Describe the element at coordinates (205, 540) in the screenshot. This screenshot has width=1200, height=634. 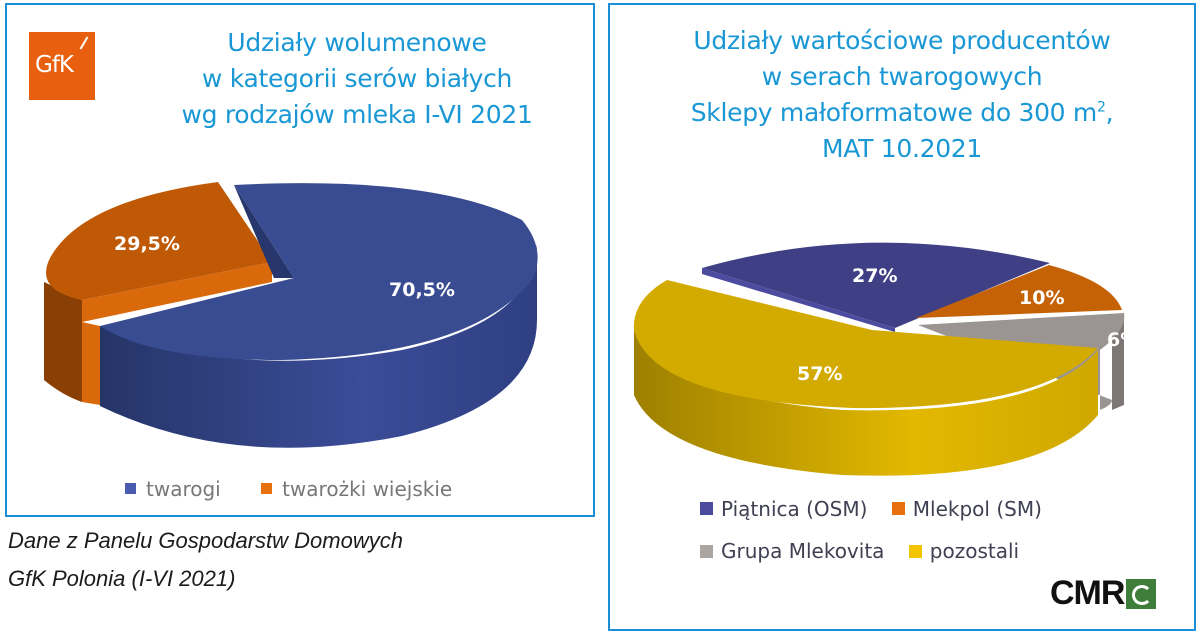
I see `source-note-line1: Dane z Panelu Gospodarstw Domowych` at that location.